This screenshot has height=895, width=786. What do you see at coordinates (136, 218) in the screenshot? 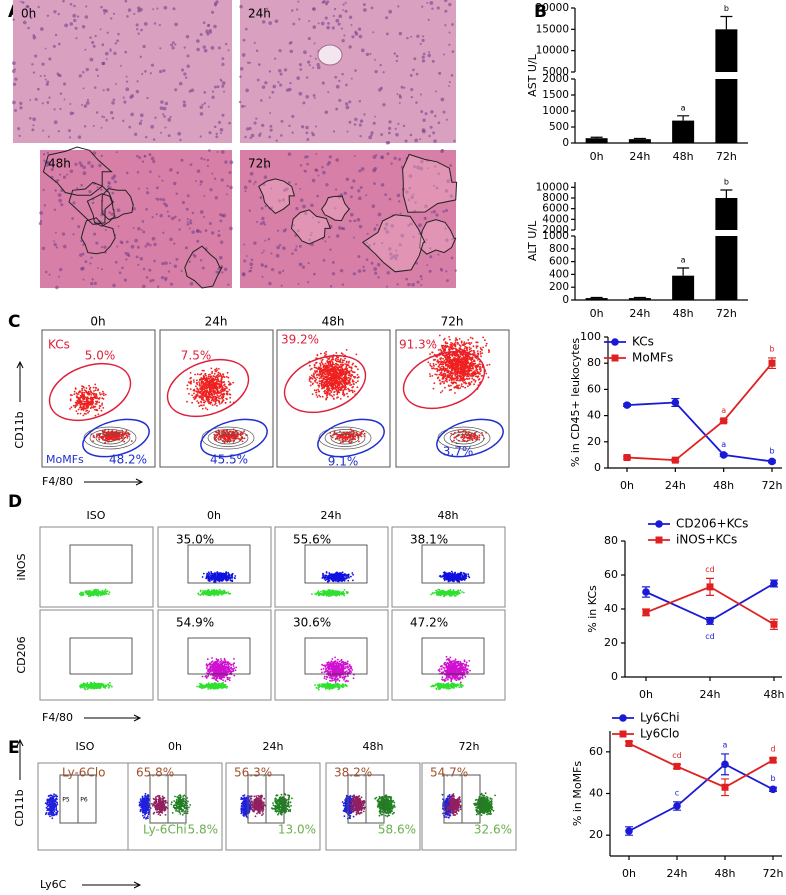
I see `histology-image: 48h` at bounding box center [136, 218].